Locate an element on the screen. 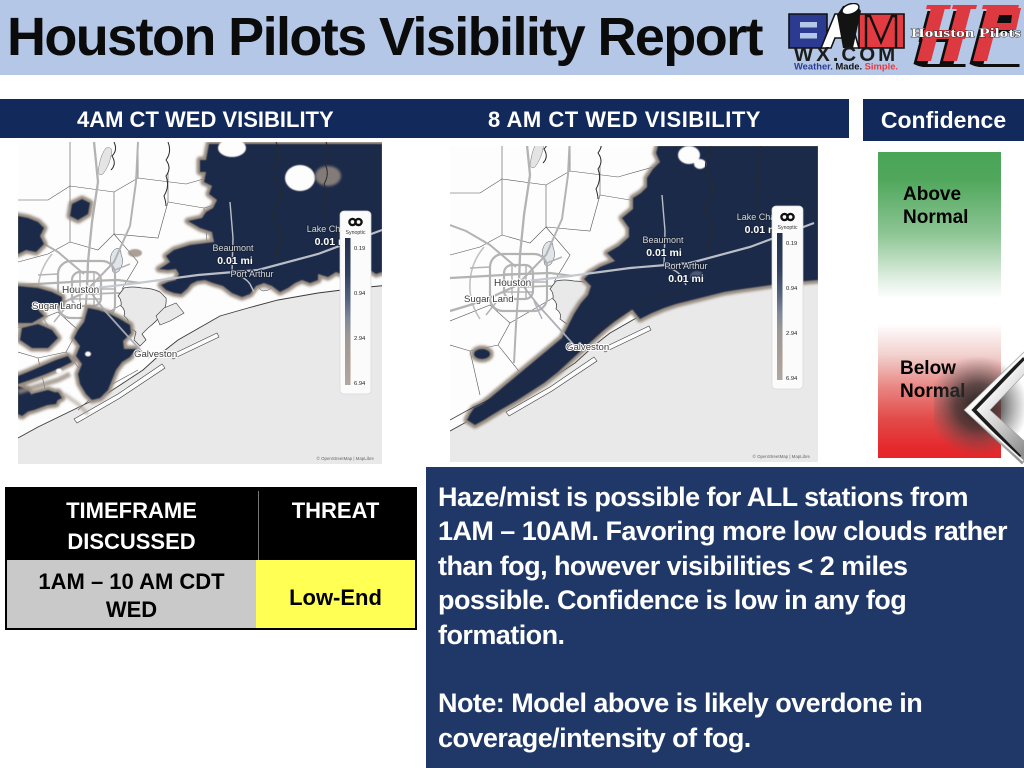  svg-text: 6.94 is located at coordinates (360, 384).